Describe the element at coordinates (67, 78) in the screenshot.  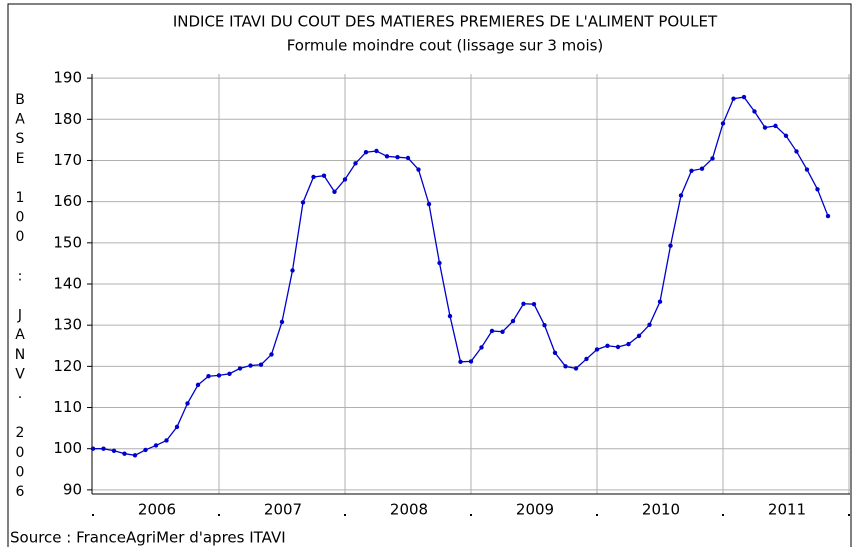
I see `y-tick-label: 190` at that location.